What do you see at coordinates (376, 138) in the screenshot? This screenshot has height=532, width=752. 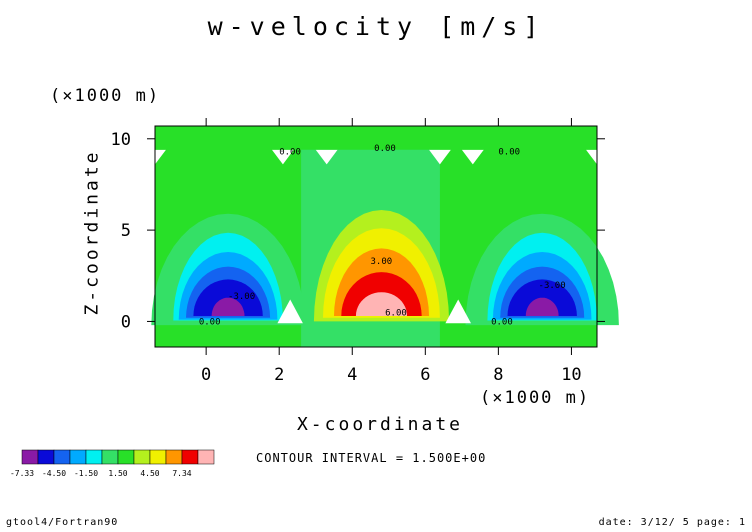 I see `field-top-band` at bounding box center [376, 138].